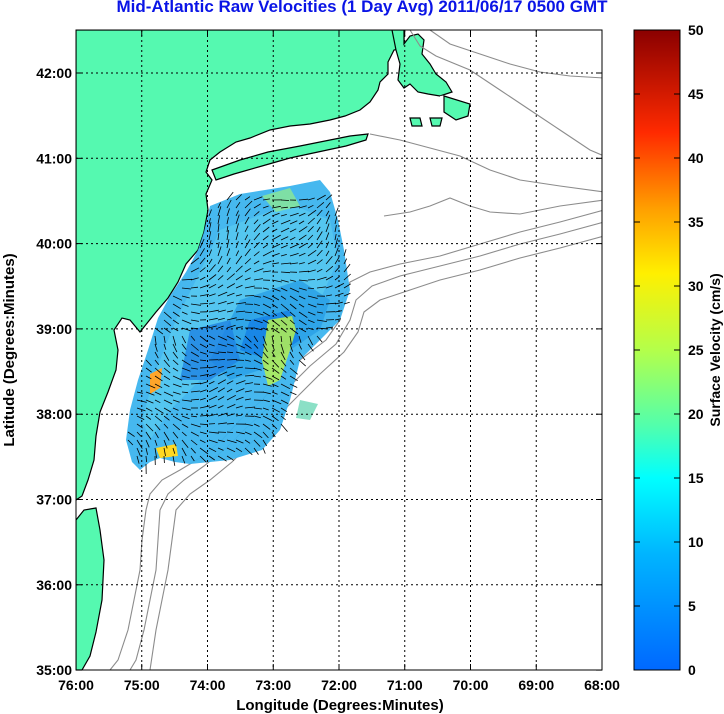 This screenshot has width=724, height=714. Describe the element at coordinates (54, 500) in the screenshot. I see `y-tick-label: 37:00` at that location.